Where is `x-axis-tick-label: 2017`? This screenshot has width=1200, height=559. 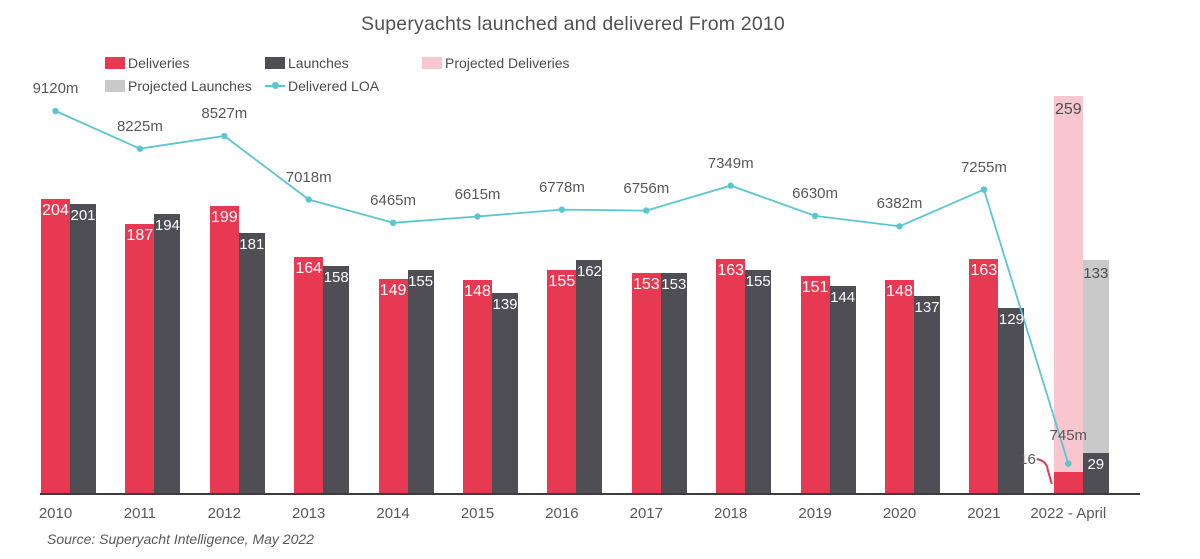
x-axis-tick-label: 2017 is located at coordinates (646, 513).